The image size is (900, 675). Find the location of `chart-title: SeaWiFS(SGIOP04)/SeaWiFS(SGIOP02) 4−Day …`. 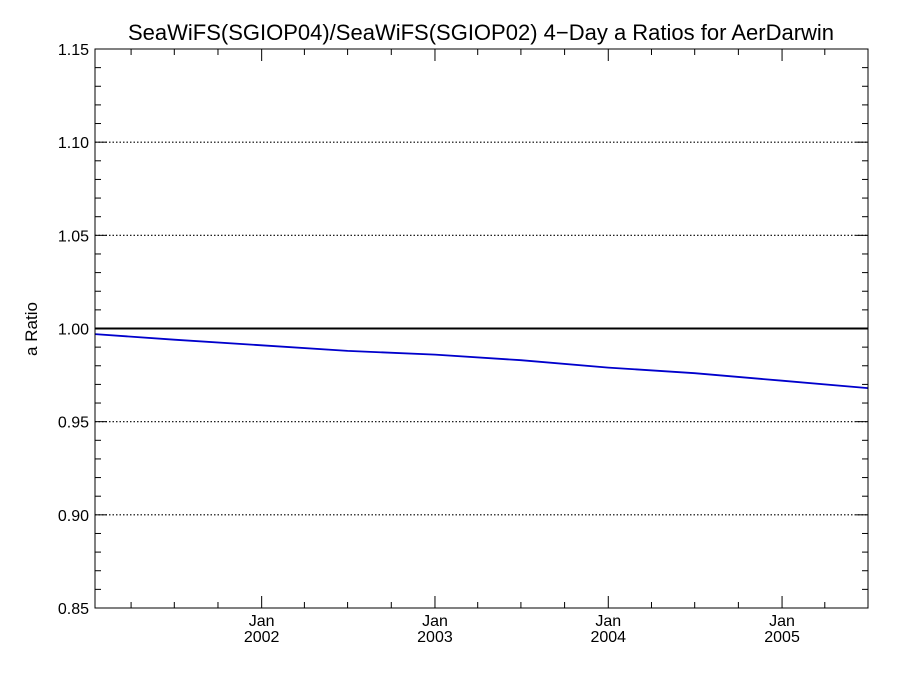

chart-title: SeaWiFS(SGIOP04)/SeaWiFS(SGIOP02) 4−Day … is located at coordinates (481, 32).